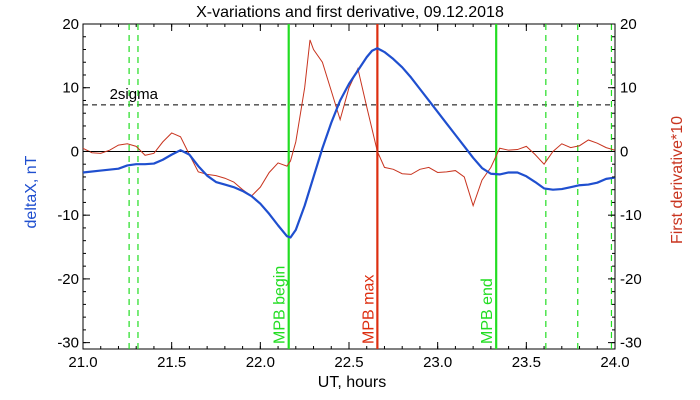 The width and height of the screenshot is (700, 400). Describe the element at coordinates (70, 88) in the screenshot. I see `y-tick-label-left-1: 10` at that location.